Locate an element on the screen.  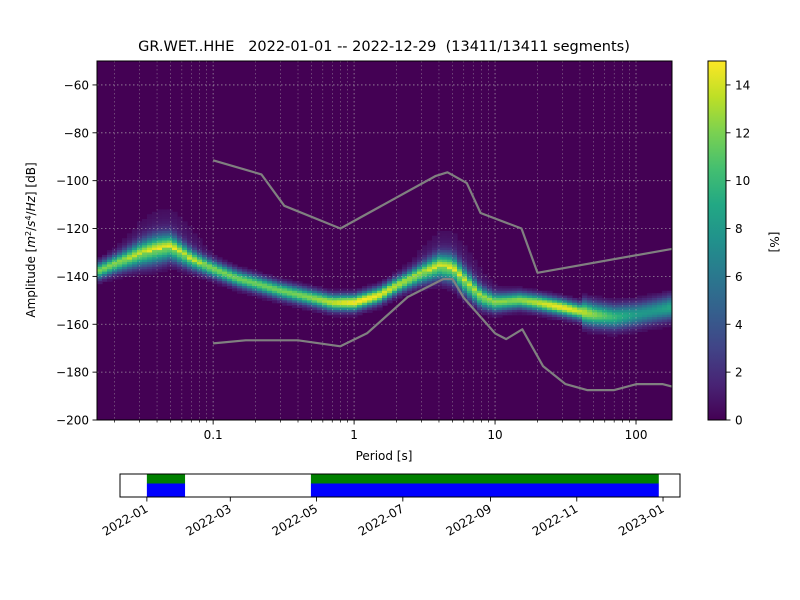
timeline-frame is located at coordinates (400, 485).